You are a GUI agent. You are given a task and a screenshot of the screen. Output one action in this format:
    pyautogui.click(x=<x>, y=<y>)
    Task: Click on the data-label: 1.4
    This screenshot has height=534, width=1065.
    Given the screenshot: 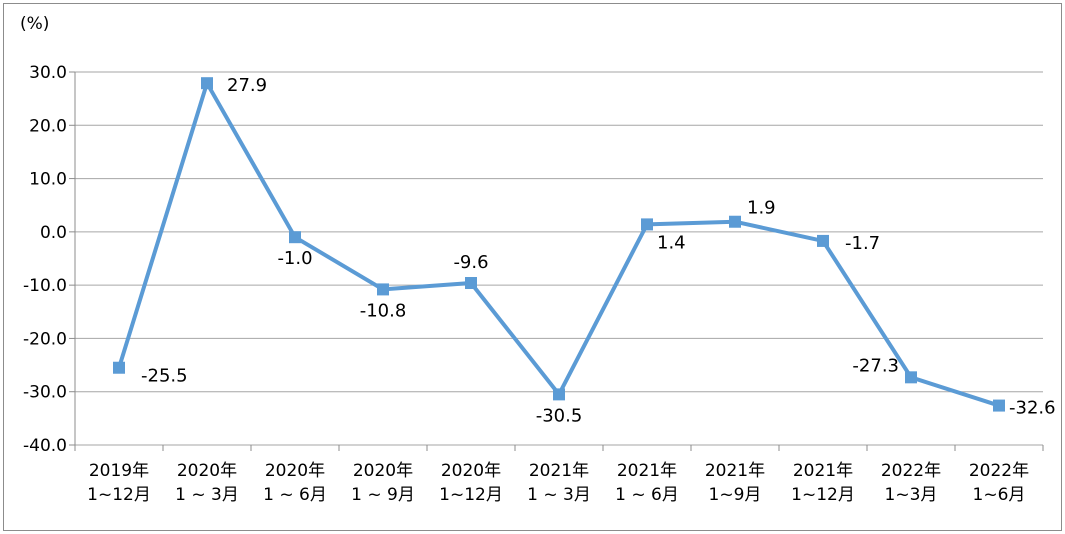 What is the action you would take?
    pyautogui.click(x=671, y=242)
    